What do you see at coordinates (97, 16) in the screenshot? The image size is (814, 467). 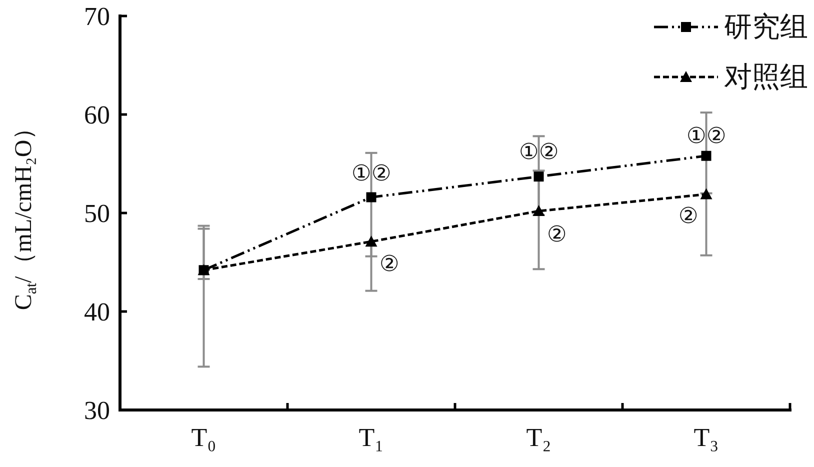 I see `ytick-label: 70` at bounding box center [97, 16].